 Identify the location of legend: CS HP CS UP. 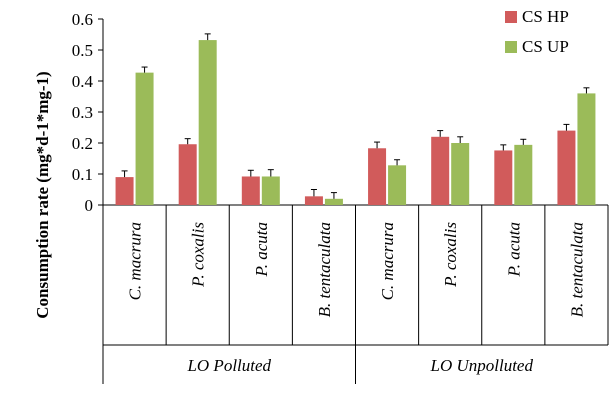
(537, 31).